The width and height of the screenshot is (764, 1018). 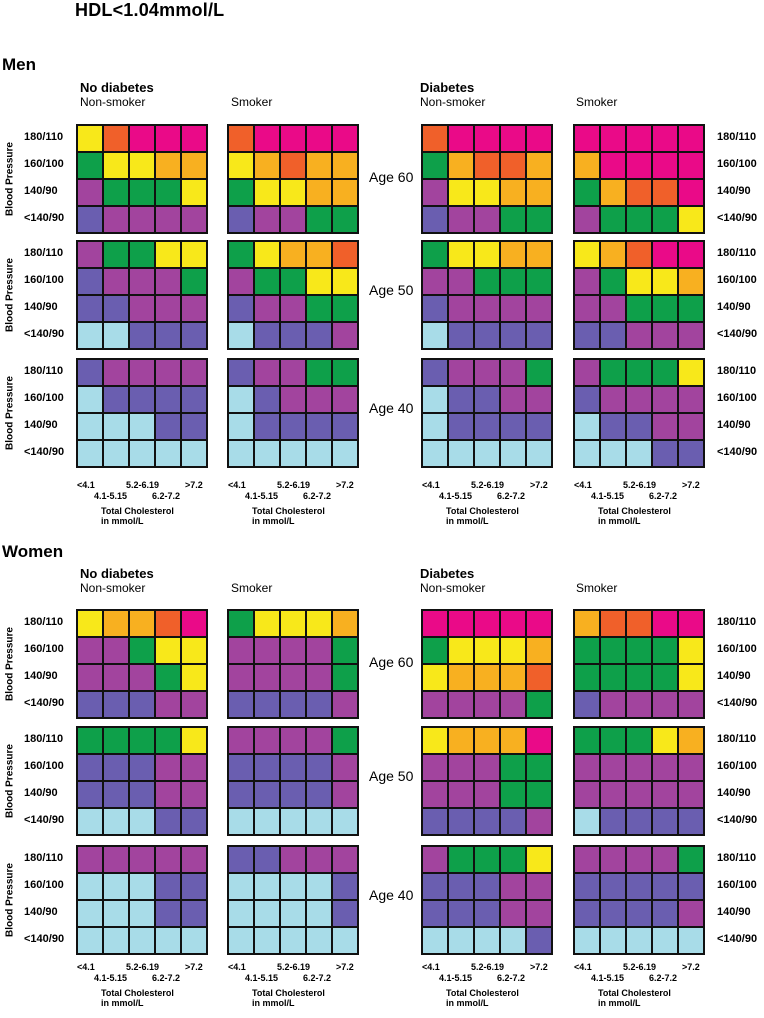 I want to click on women-no-diabetes-non-smoker-label: Non-smoker, so click(x=113, y=588).